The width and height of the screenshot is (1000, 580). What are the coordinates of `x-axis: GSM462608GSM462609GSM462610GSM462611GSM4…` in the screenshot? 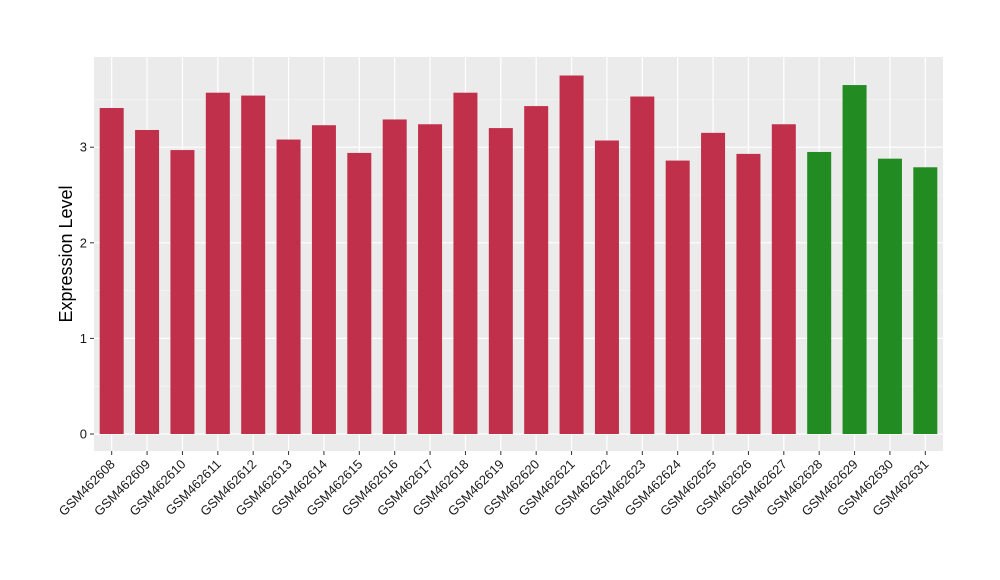 It's located at (493, 485).